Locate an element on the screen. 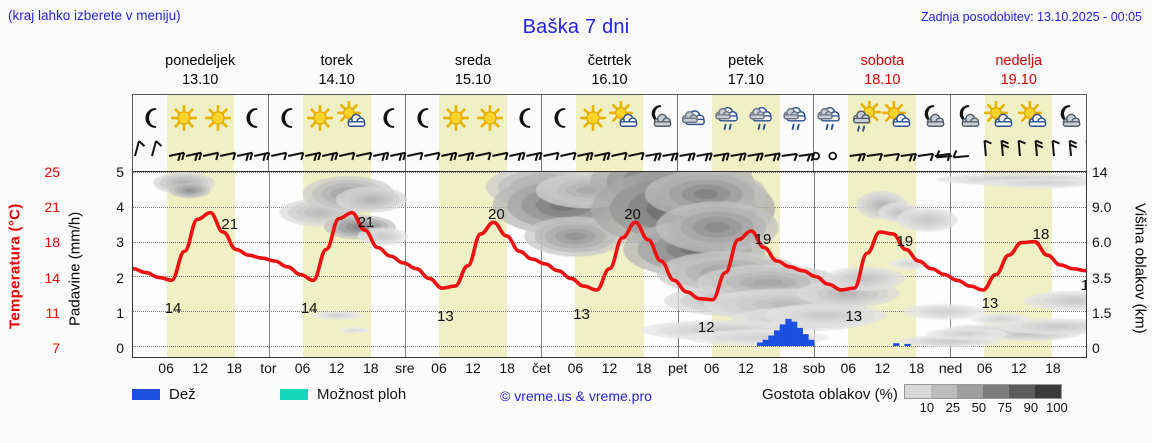 The height and width of the screenshot is (443, 1152). temperature-tick-3: 14 is located at coordinates (52, 277).